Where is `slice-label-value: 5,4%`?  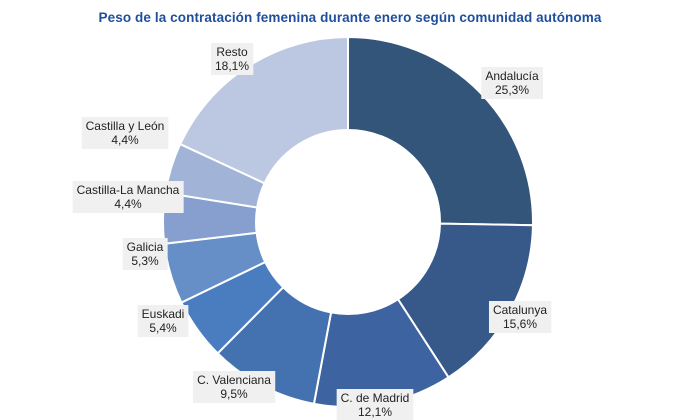 slice-label-value: 5,4% is located at coordinates (163, 328).